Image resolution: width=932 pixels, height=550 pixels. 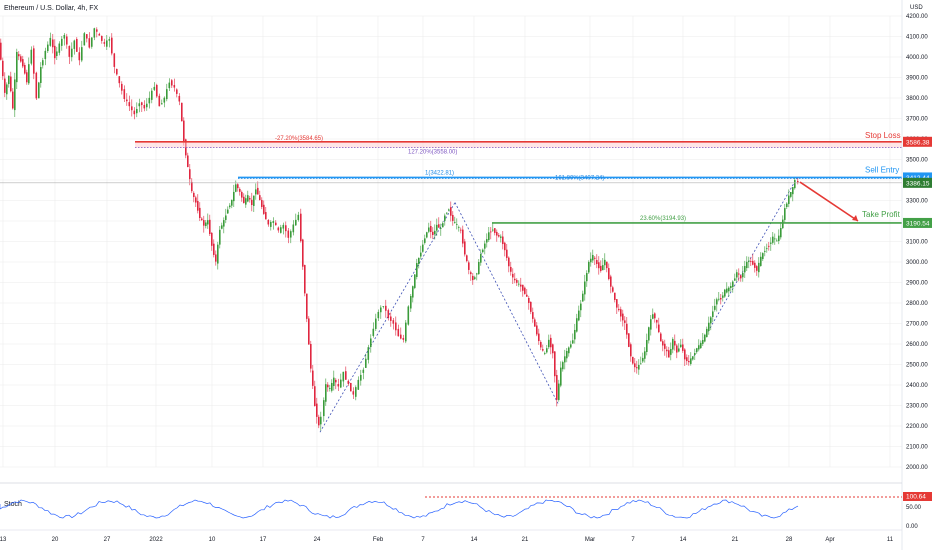 What do you see at coordinates (55, 540) in the screenshot?
I see `time-tick-label: 20` at bounding box center [55, 540].